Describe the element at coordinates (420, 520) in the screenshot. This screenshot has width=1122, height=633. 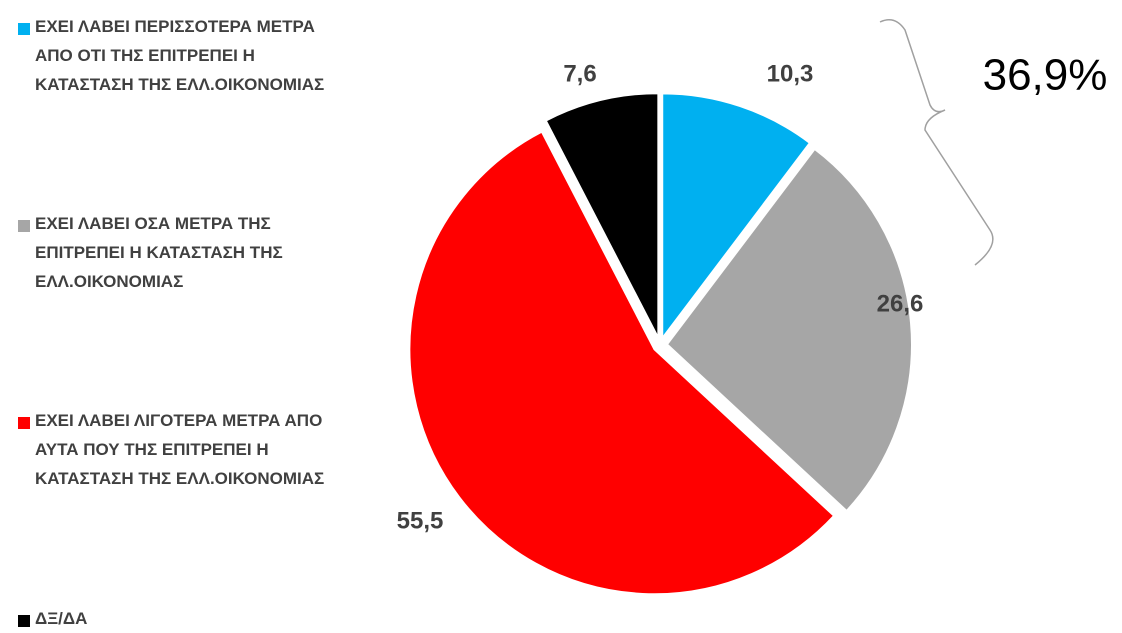
I see `data-label: 55,5` at that location.